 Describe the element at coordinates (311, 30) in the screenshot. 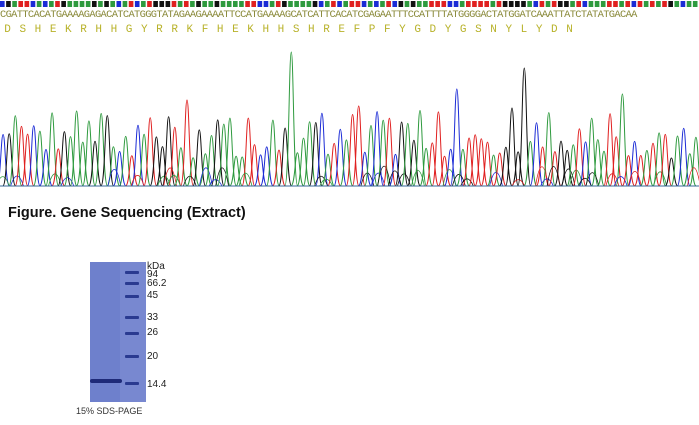

I see `amino-acid: H` at that location.